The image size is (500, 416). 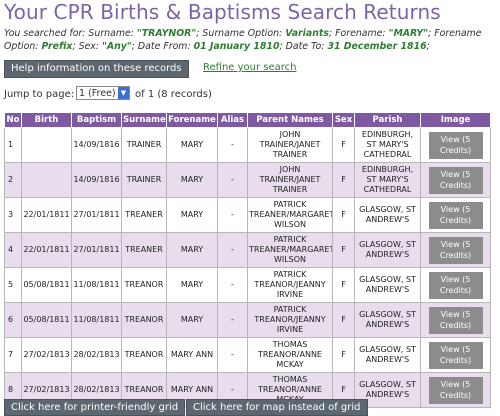 I want to click on criteria-surname-value: "TRAYNOR", so click(x=166, y=33).